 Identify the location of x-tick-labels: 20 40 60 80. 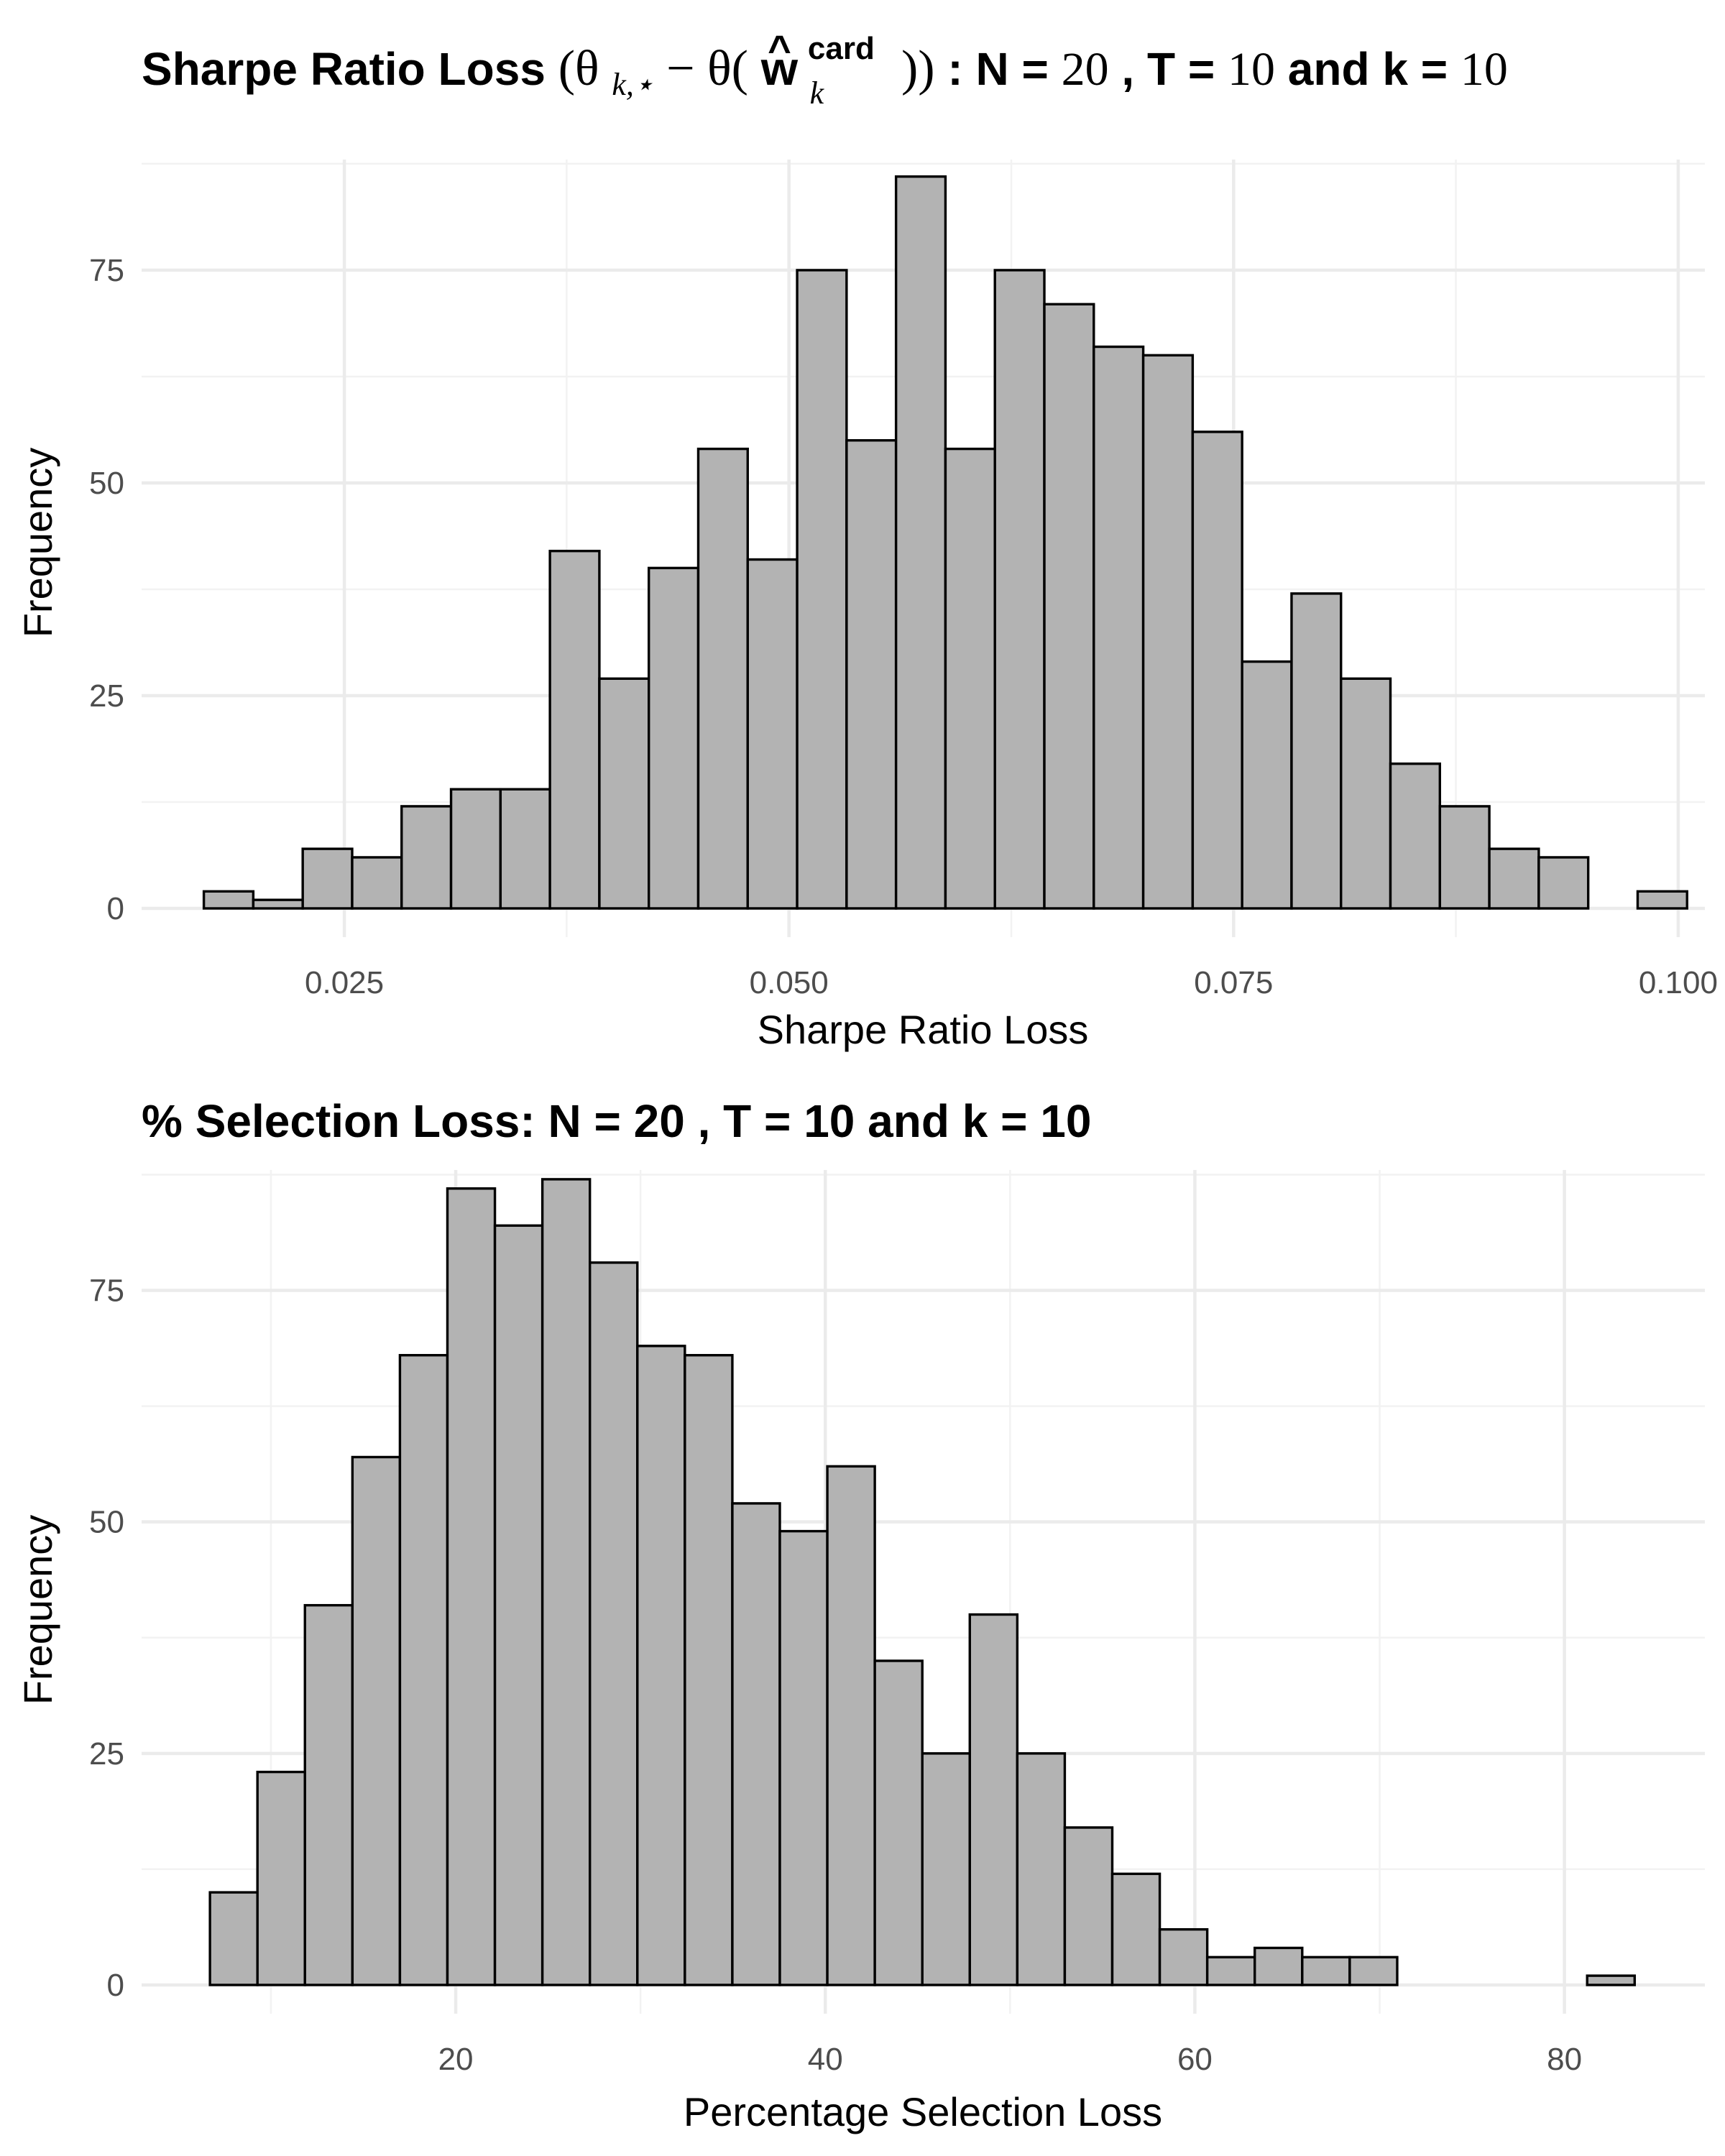
(1010, 2059).